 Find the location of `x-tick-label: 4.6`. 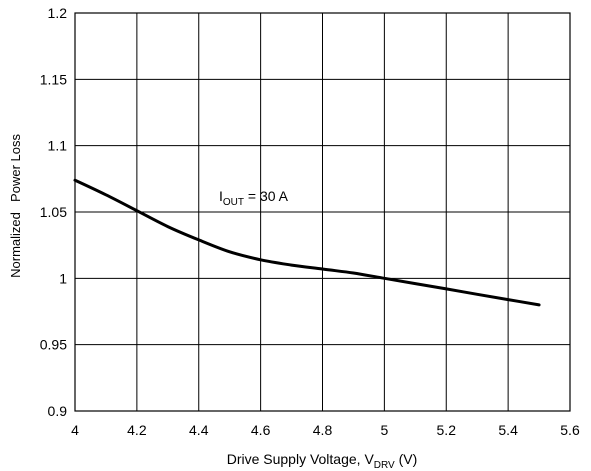

x-tick-label: 4.6 is located at coordinates (261, 430).